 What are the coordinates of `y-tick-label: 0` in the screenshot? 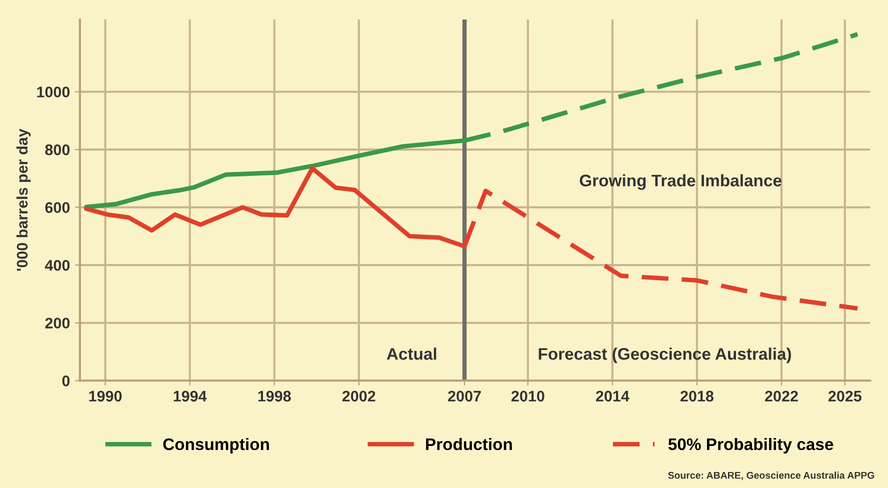 It's located at (66, 381).